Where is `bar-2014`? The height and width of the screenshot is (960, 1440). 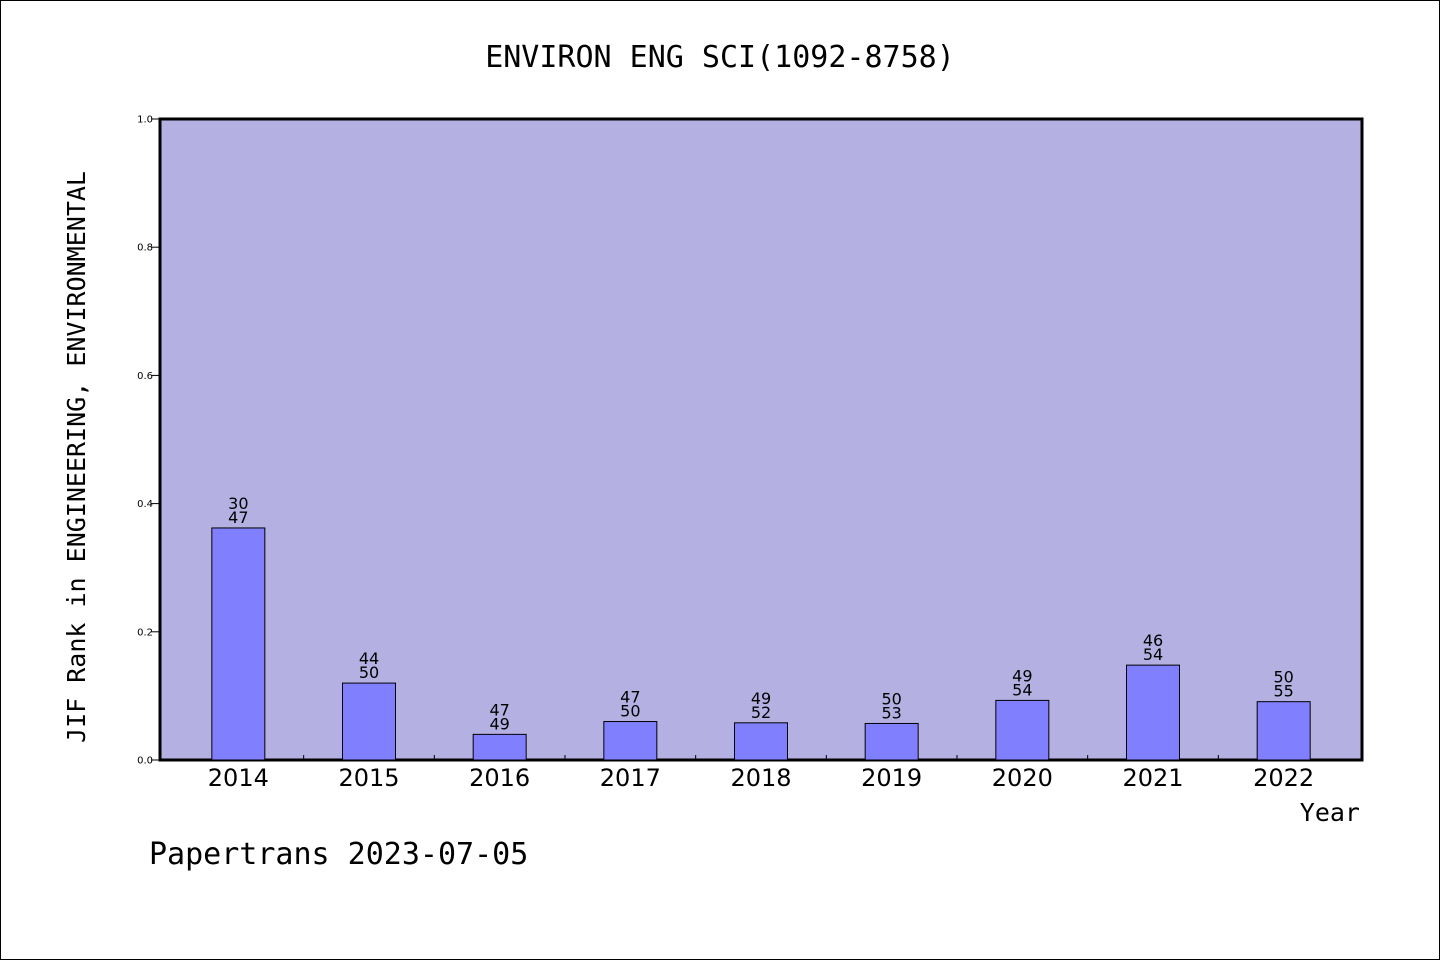
bar-2014 is located at coordinates (238, 644).